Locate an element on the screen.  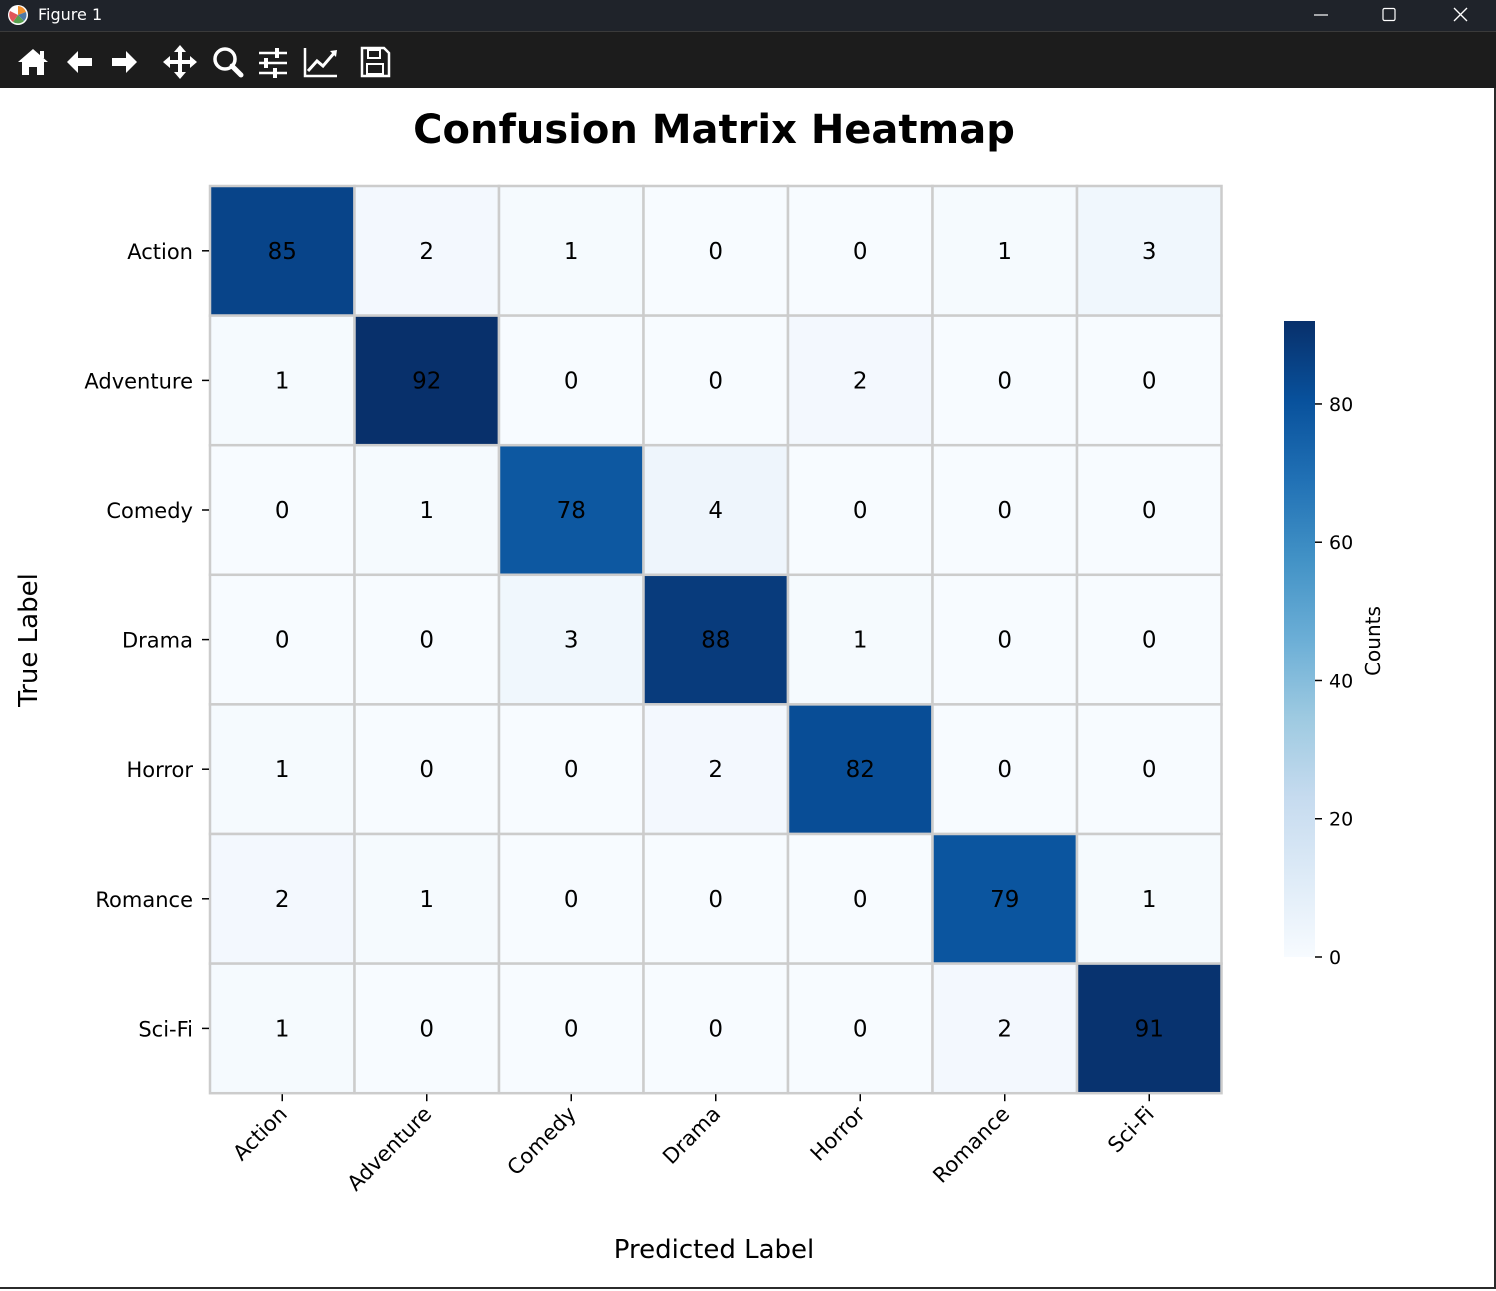
window-frame-bottom is located at coordinates (748, 1288).